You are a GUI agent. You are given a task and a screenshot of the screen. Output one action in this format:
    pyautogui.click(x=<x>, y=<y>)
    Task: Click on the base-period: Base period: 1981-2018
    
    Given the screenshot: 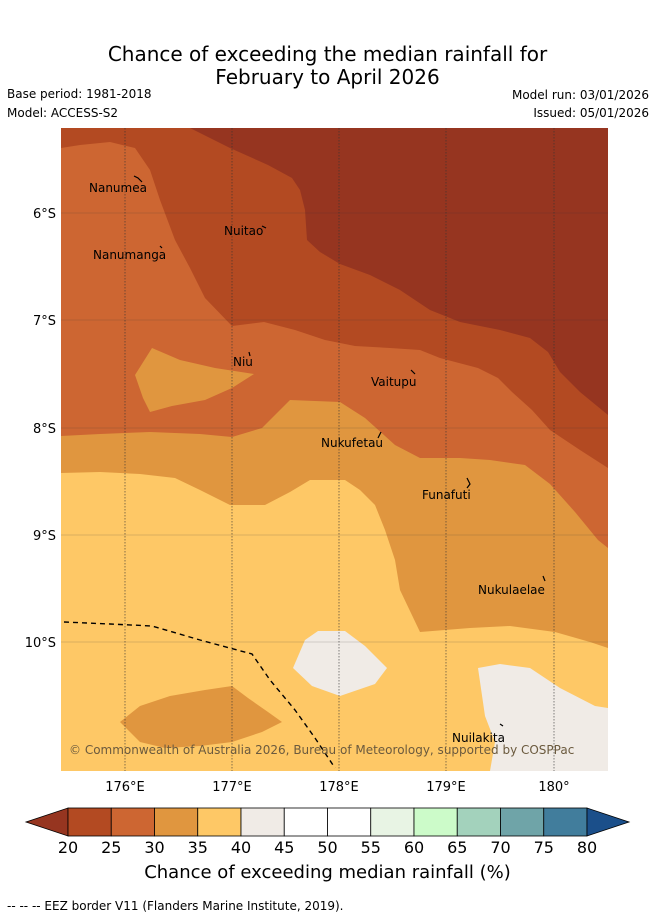 What is the action you would take?
    pyautogui.click(x=79, y=94)
    